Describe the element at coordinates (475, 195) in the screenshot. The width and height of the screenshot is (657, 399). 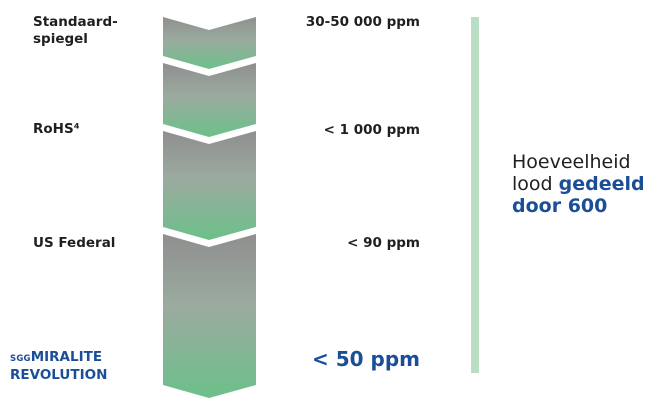
I see `divider-bar` at that location.